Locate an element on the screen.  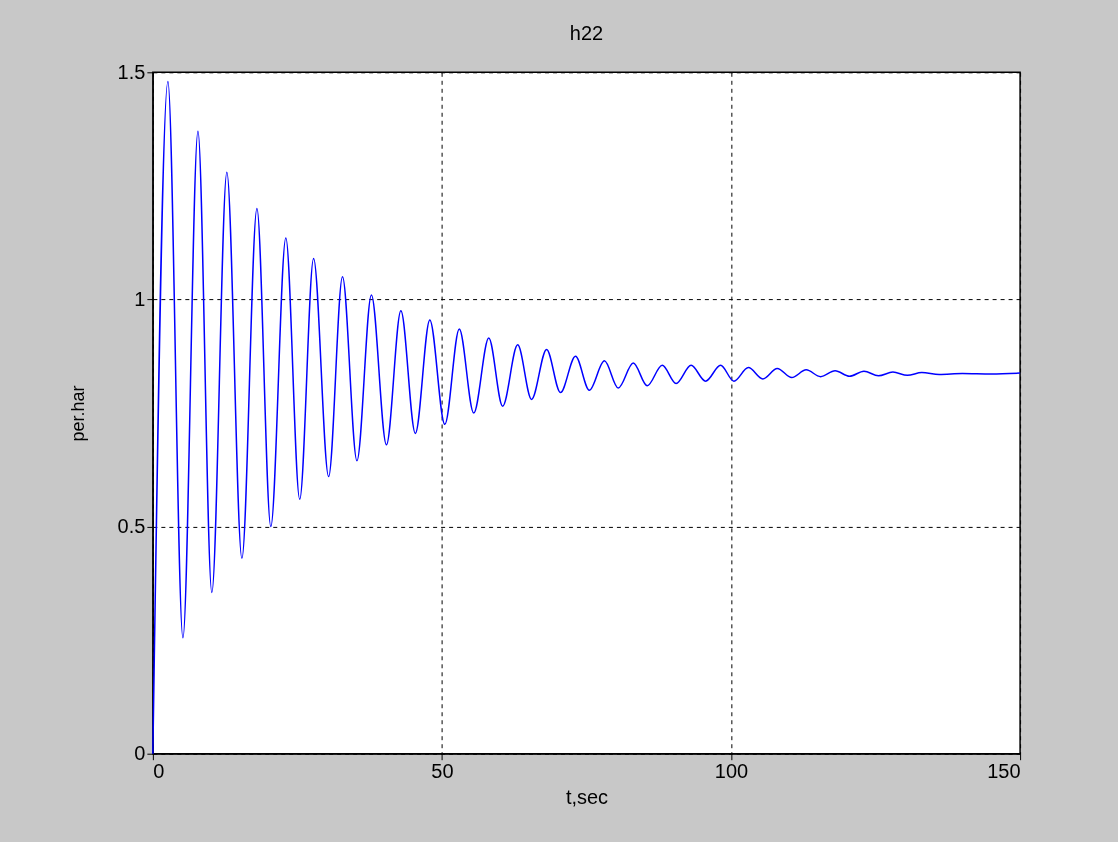
x-tick-label: 100 is located at coordinates (731, 771).